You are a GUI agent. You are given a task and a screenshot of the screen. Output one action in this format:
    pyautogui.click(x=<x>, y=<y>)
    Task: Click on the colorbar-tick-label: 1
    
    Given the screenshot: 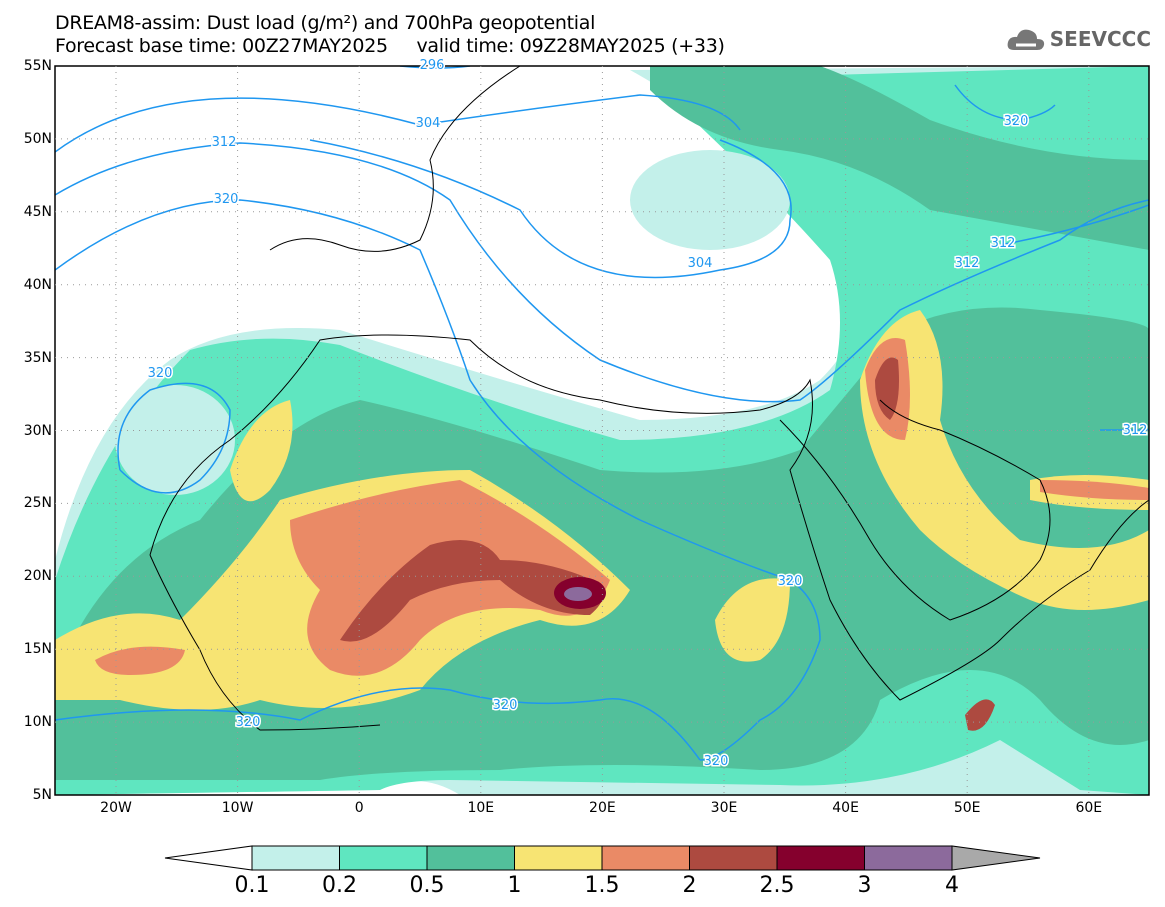 What is the action you would take?
    pyautogui.click(x=514, y=885)
    